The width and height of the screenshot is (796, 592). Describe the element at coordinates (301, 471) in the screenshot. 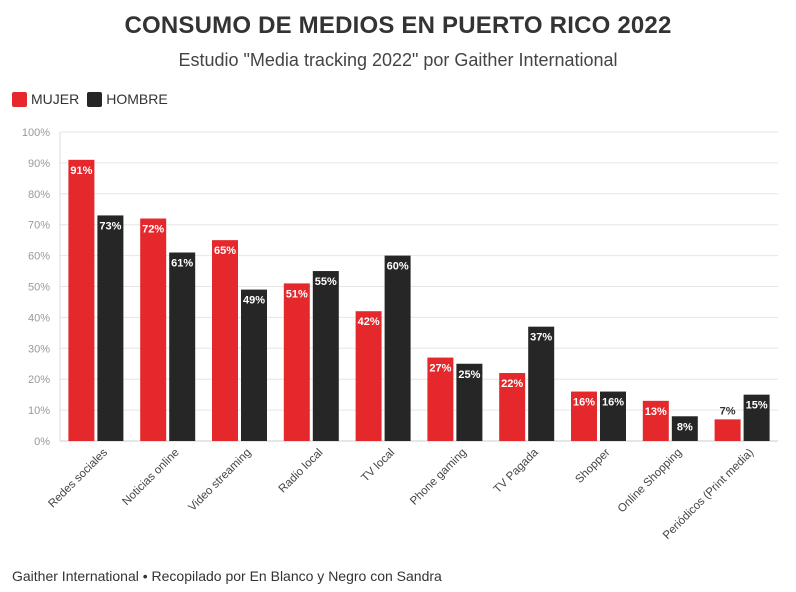

I see `x-tick-label: Radio local` at that location.